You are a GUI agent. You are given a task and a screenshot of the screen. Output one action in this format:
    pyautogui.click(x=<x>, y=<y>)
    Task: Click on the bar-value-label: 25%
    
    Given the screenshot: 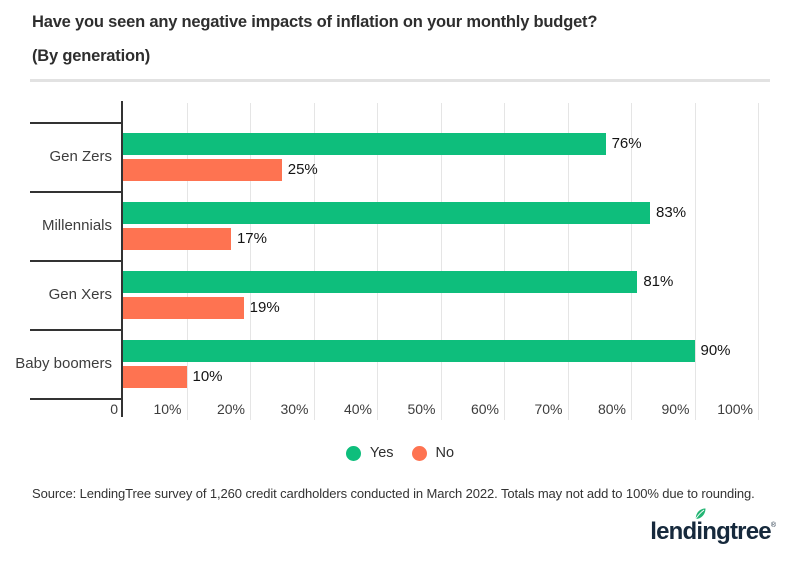 What is the action you would take?
    pyautogui.click(x=302, y=169)
    